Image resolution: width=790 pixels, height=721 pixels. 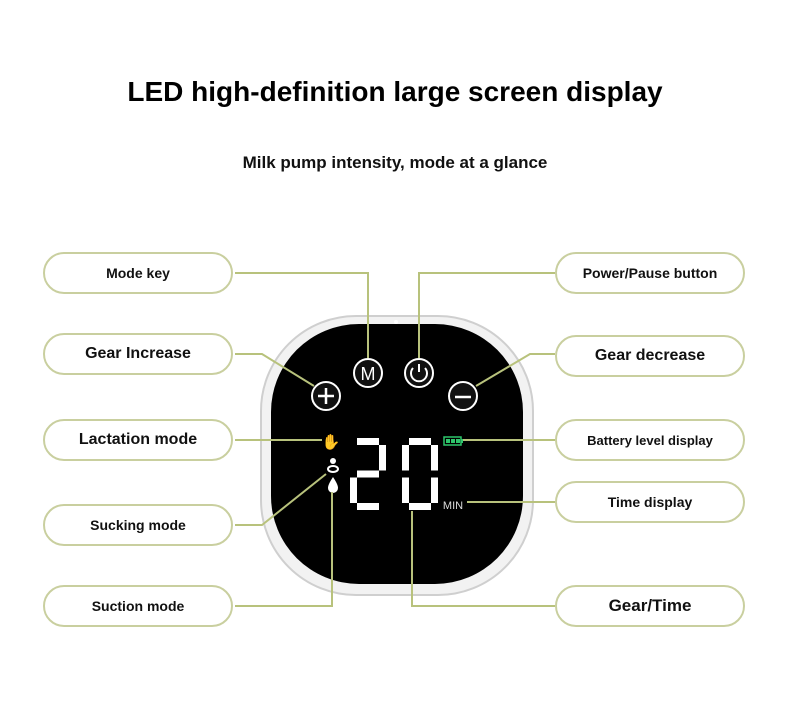 What do you see at coordinates (453, 506) in the screenshot?
I see `time-unit: MIN` at bounding box center [453, 506].